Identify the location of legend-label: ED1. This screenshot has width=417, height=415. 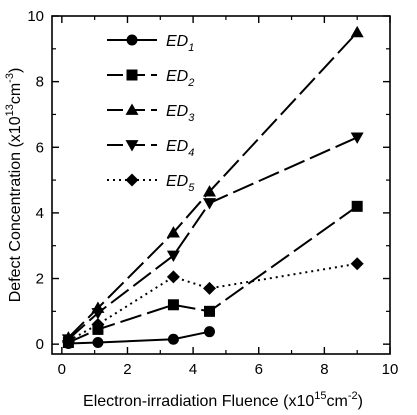
(180, 43).